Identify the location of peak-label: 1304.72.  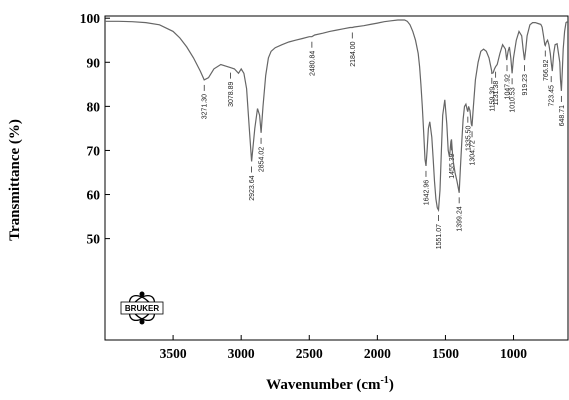
(473, 152).